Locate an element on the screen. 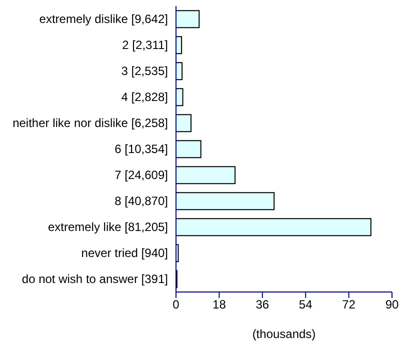  y-tick-label: 8 [40,870] is located at coordinates (141, 201).